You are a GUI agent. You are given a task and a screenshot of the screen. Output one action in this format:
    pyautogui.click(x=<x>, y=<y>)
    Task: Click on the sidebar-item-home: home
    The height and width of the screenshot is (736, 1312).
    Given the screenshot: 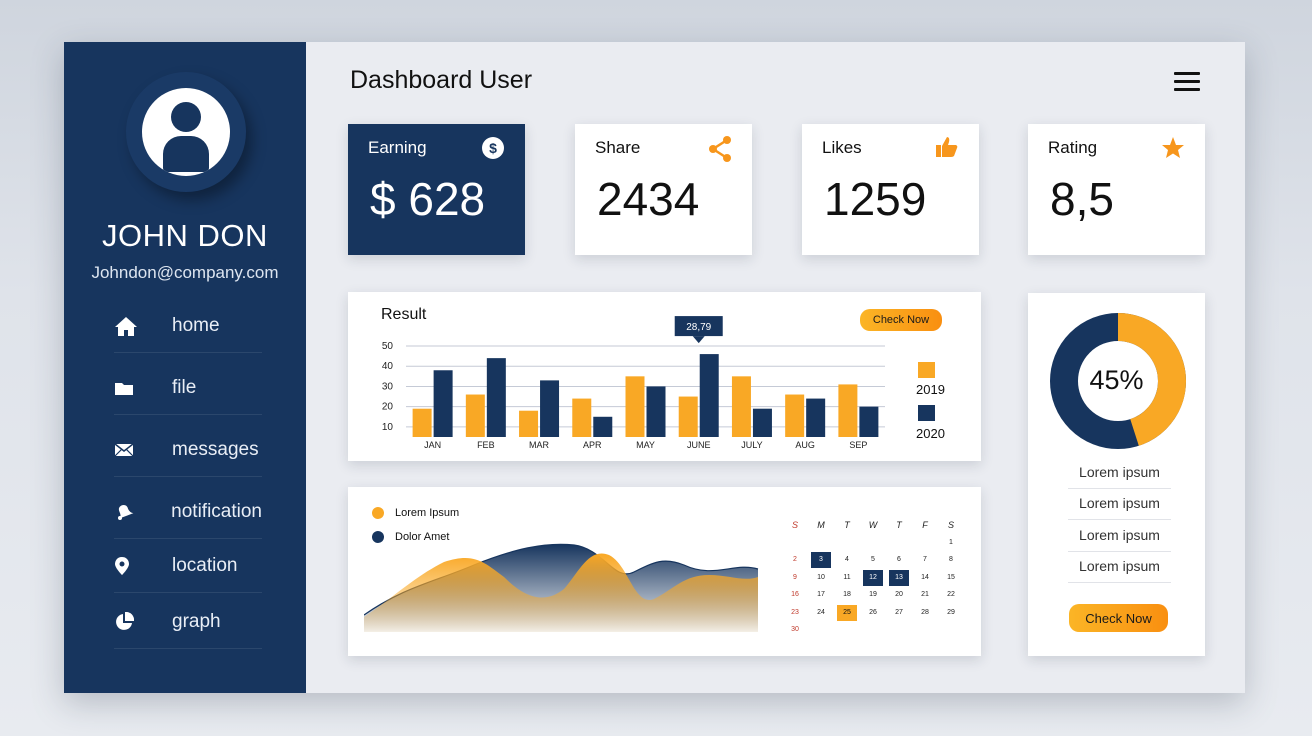 What is the action you would take?
    pyautogui.click(x=188, y=326)
    